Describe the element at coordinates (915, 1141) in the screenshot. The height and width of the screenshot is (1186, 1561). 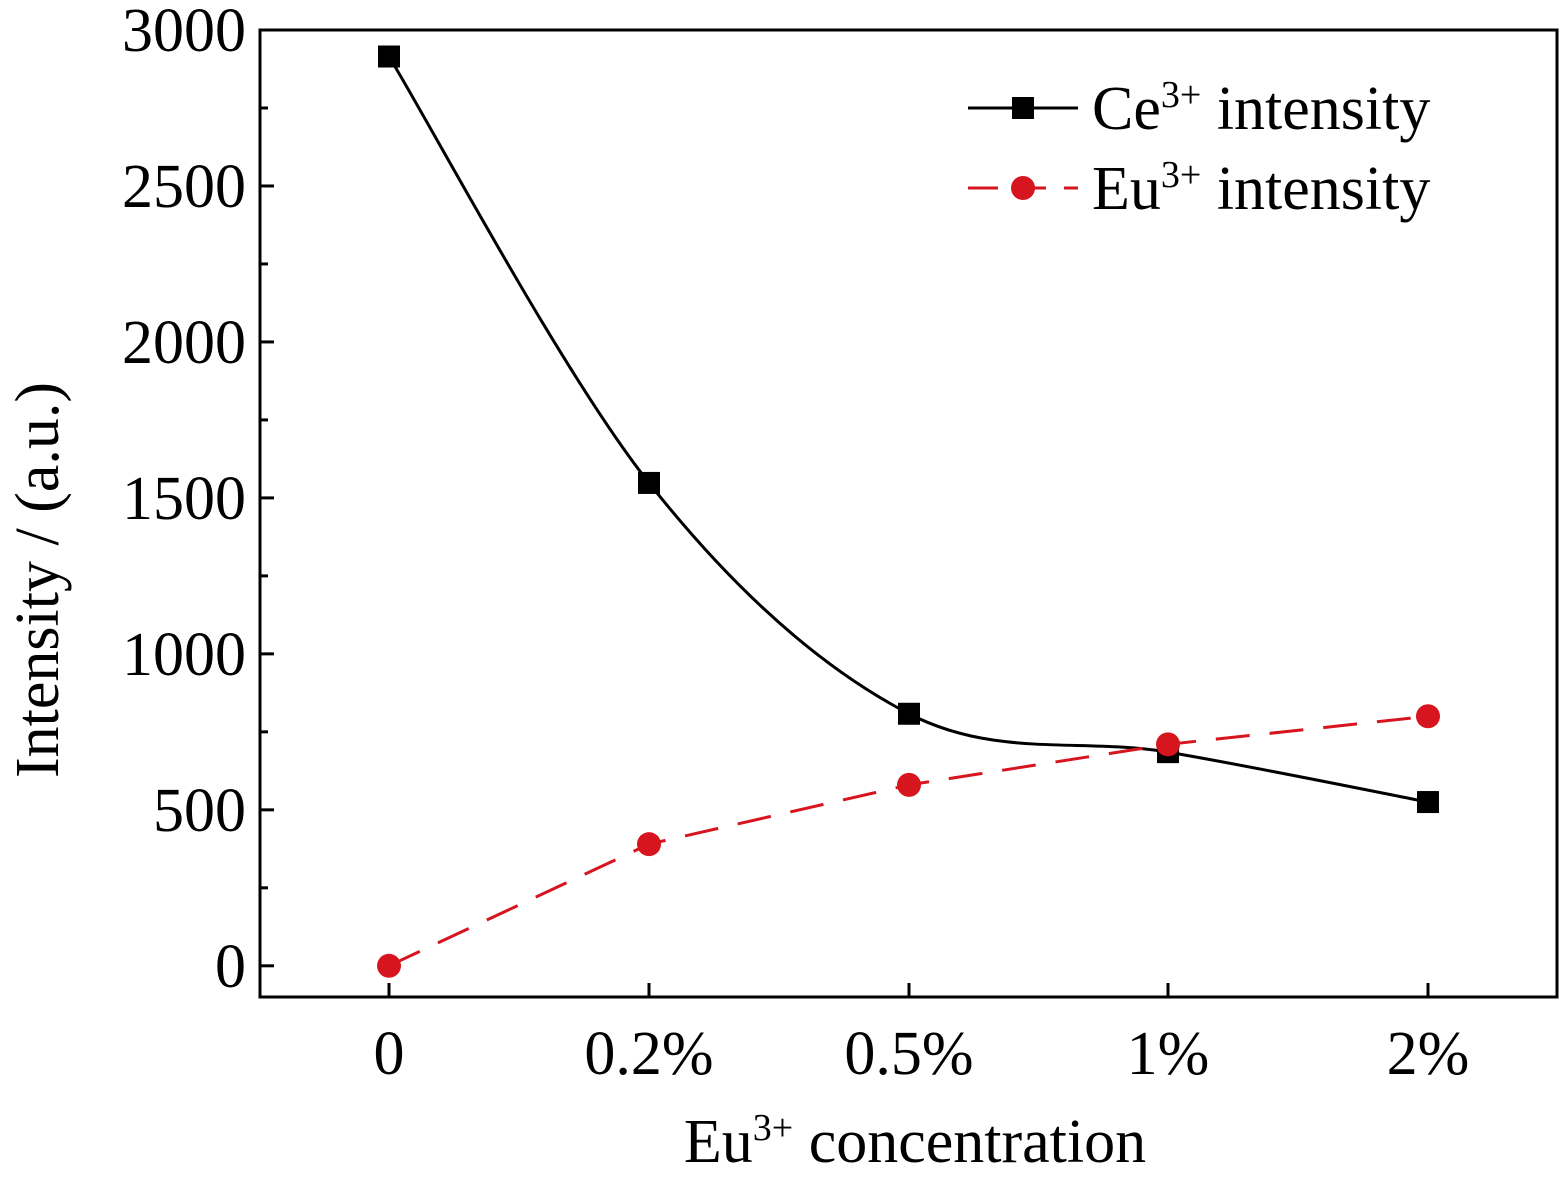
I see `x-axis-title: Eu3+ concentration` at that location.